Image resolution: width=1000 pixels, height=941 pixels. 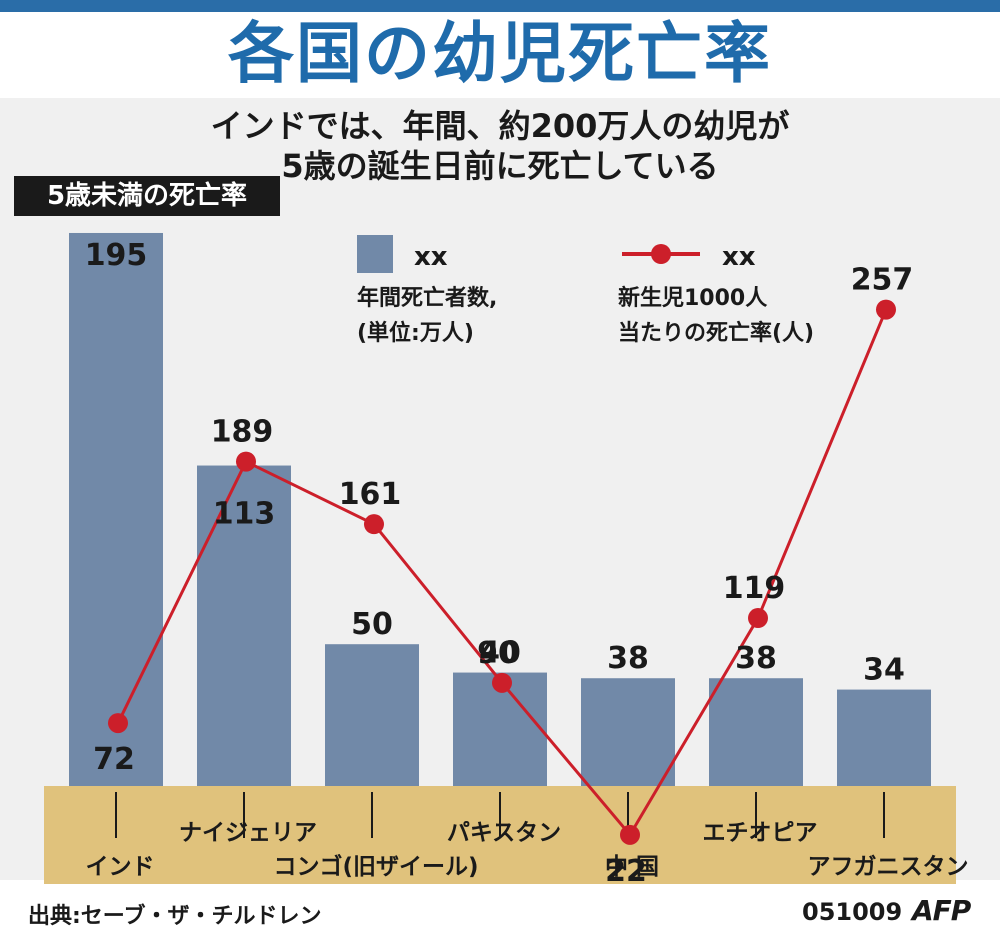 What do you see at coordinates (500, 6) in the screenshot?
I see `top-accent-bar` at bounding box center [500, 6].